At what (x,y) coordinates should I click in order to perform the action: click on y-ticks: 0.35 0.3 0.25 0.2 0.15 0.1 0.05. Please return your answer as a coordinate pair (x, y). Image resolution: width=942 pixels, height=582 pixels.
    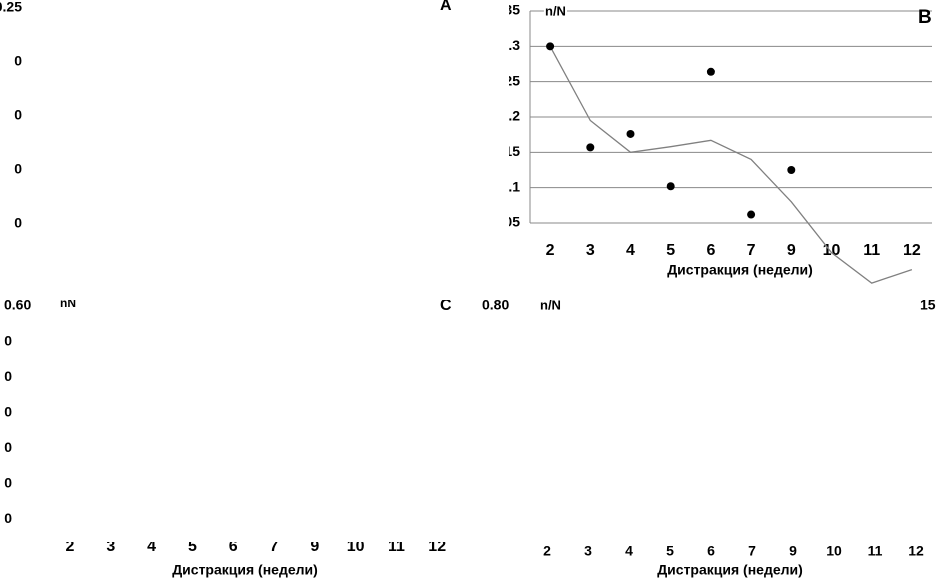
    Looking at the image, I should click on (507, 116).